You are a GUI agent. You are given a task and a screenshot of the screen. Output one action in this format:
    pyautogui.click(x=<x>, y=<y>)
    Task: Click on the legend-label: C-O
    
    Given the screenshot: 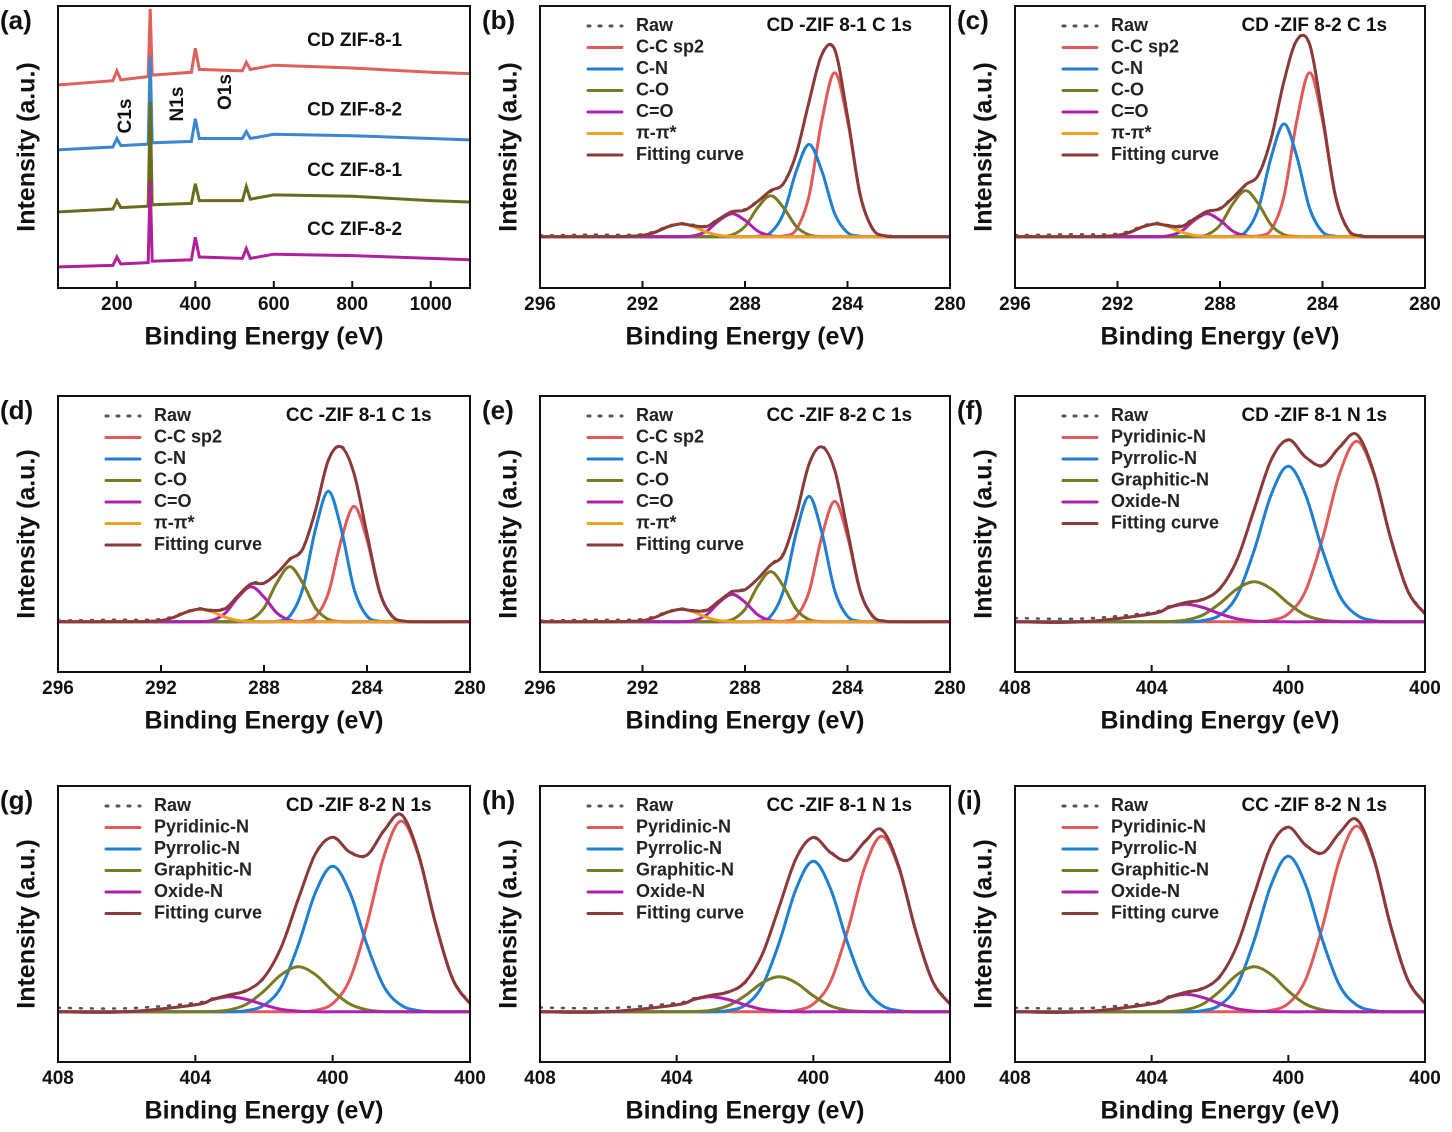 What is the action you would take?
    pyautogui.click(x=652, y=89)
    